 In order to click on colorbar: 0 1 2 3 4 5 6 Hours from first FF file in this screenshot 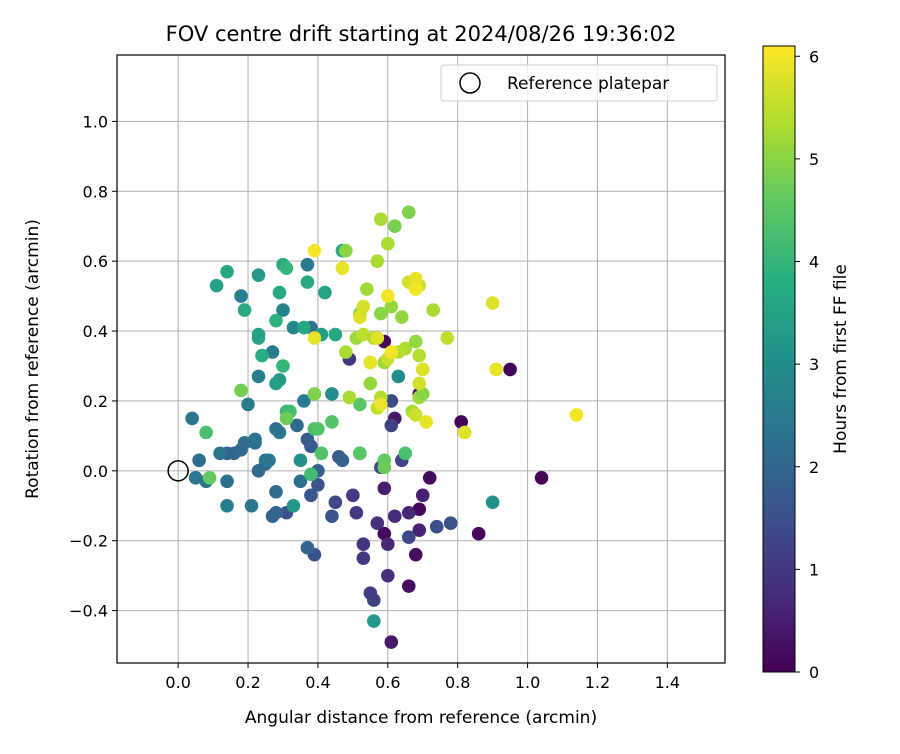, I will do `click(806, 363)`.